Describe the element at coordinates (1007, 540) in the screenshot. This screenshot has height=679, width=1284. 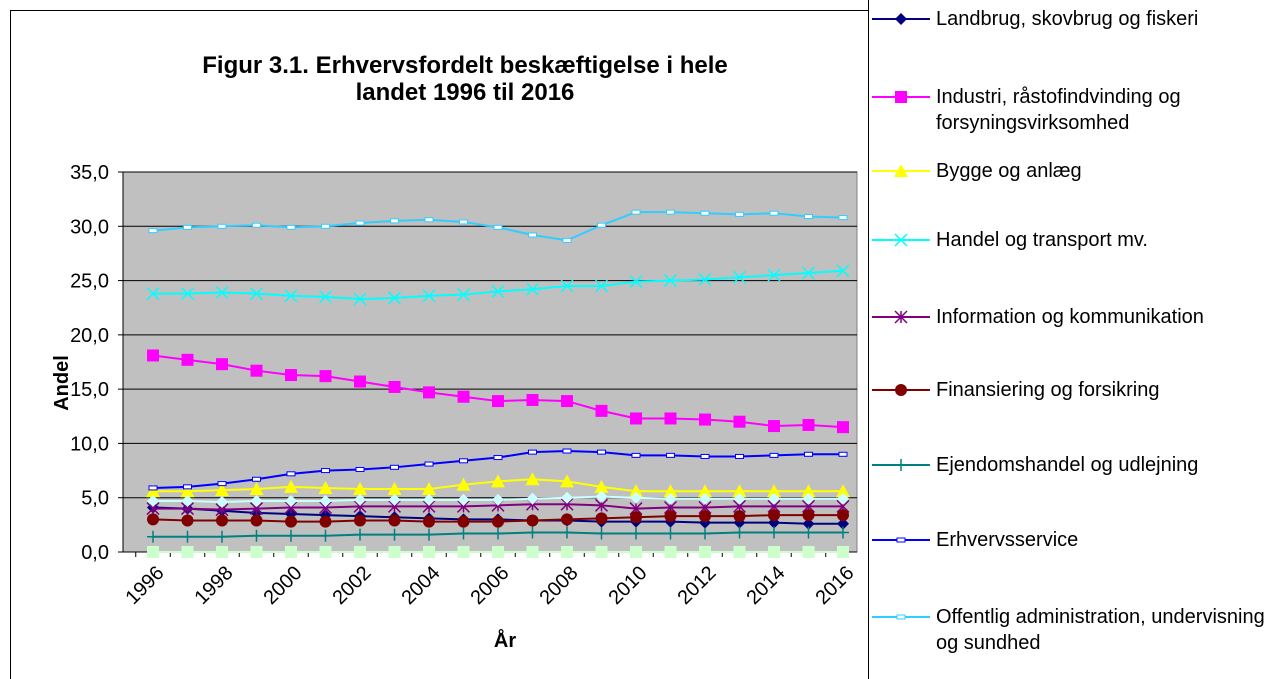
I see `legend-label: Erhvervsservice` at that location.